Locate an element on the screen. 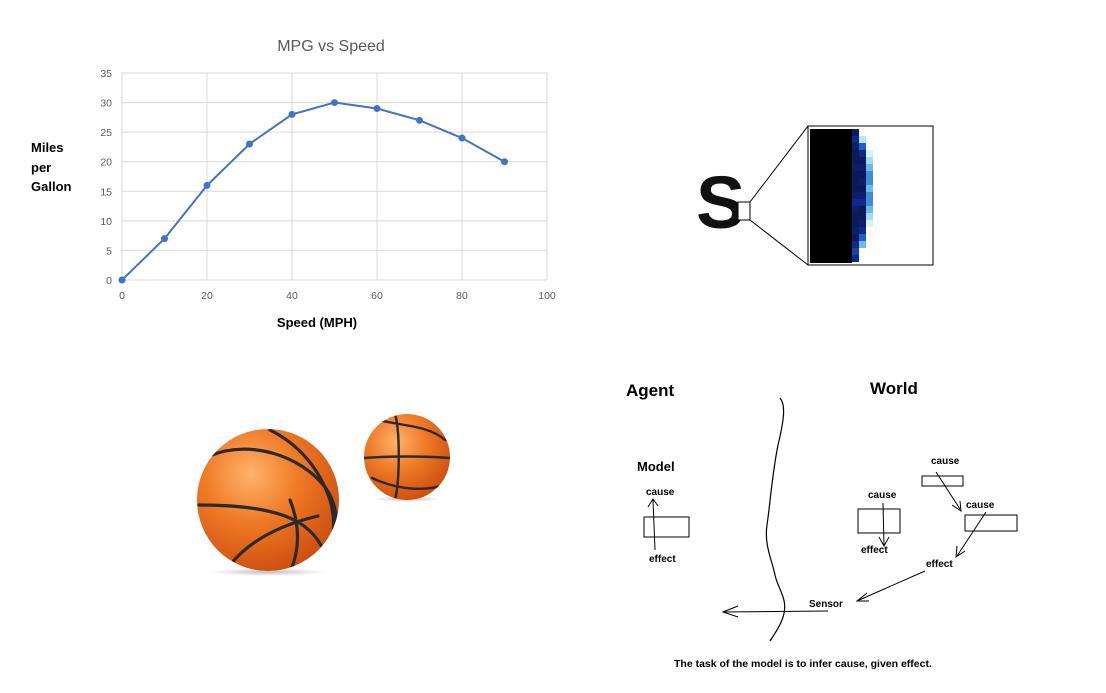 The width and height of the screenshot is (1106, 693). world-label: World is located at coordinates (894, 388).